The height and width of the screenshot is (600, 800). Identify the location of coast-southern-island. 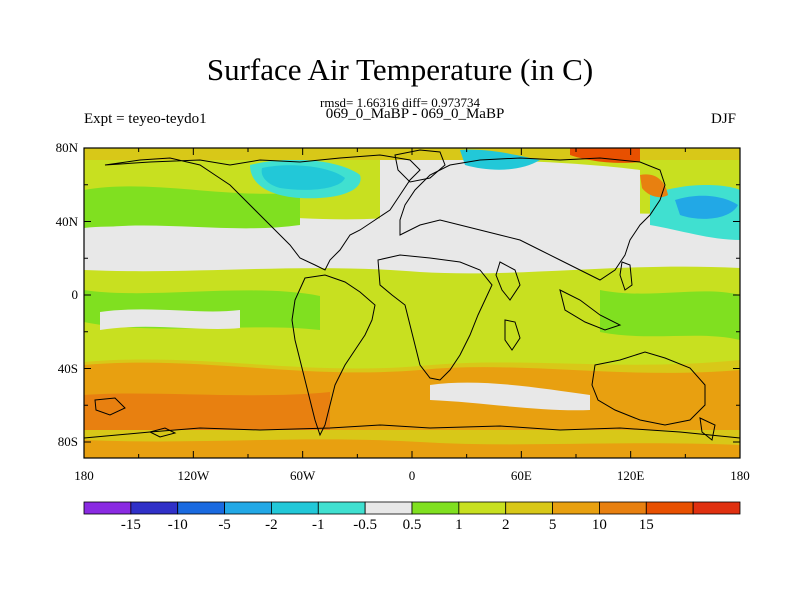
(110, 406).